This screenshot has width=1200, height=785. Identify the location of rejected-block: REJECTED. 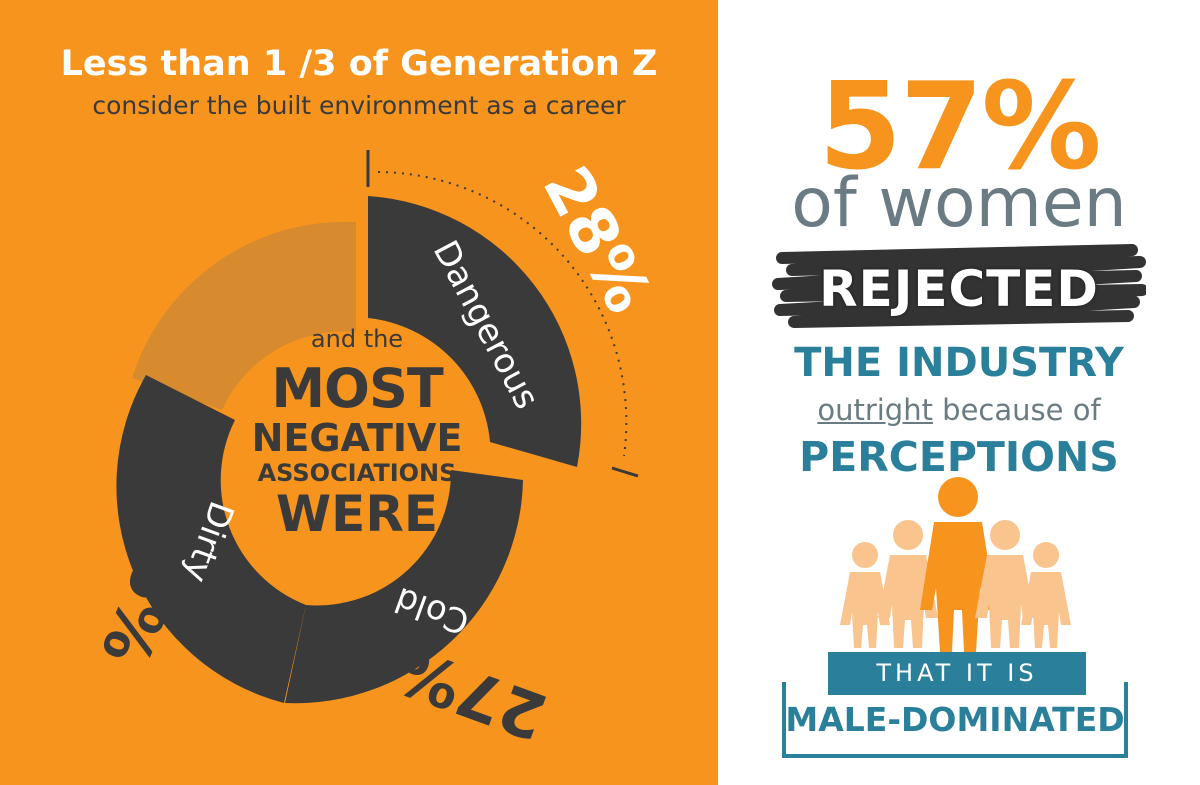
(959, 286).